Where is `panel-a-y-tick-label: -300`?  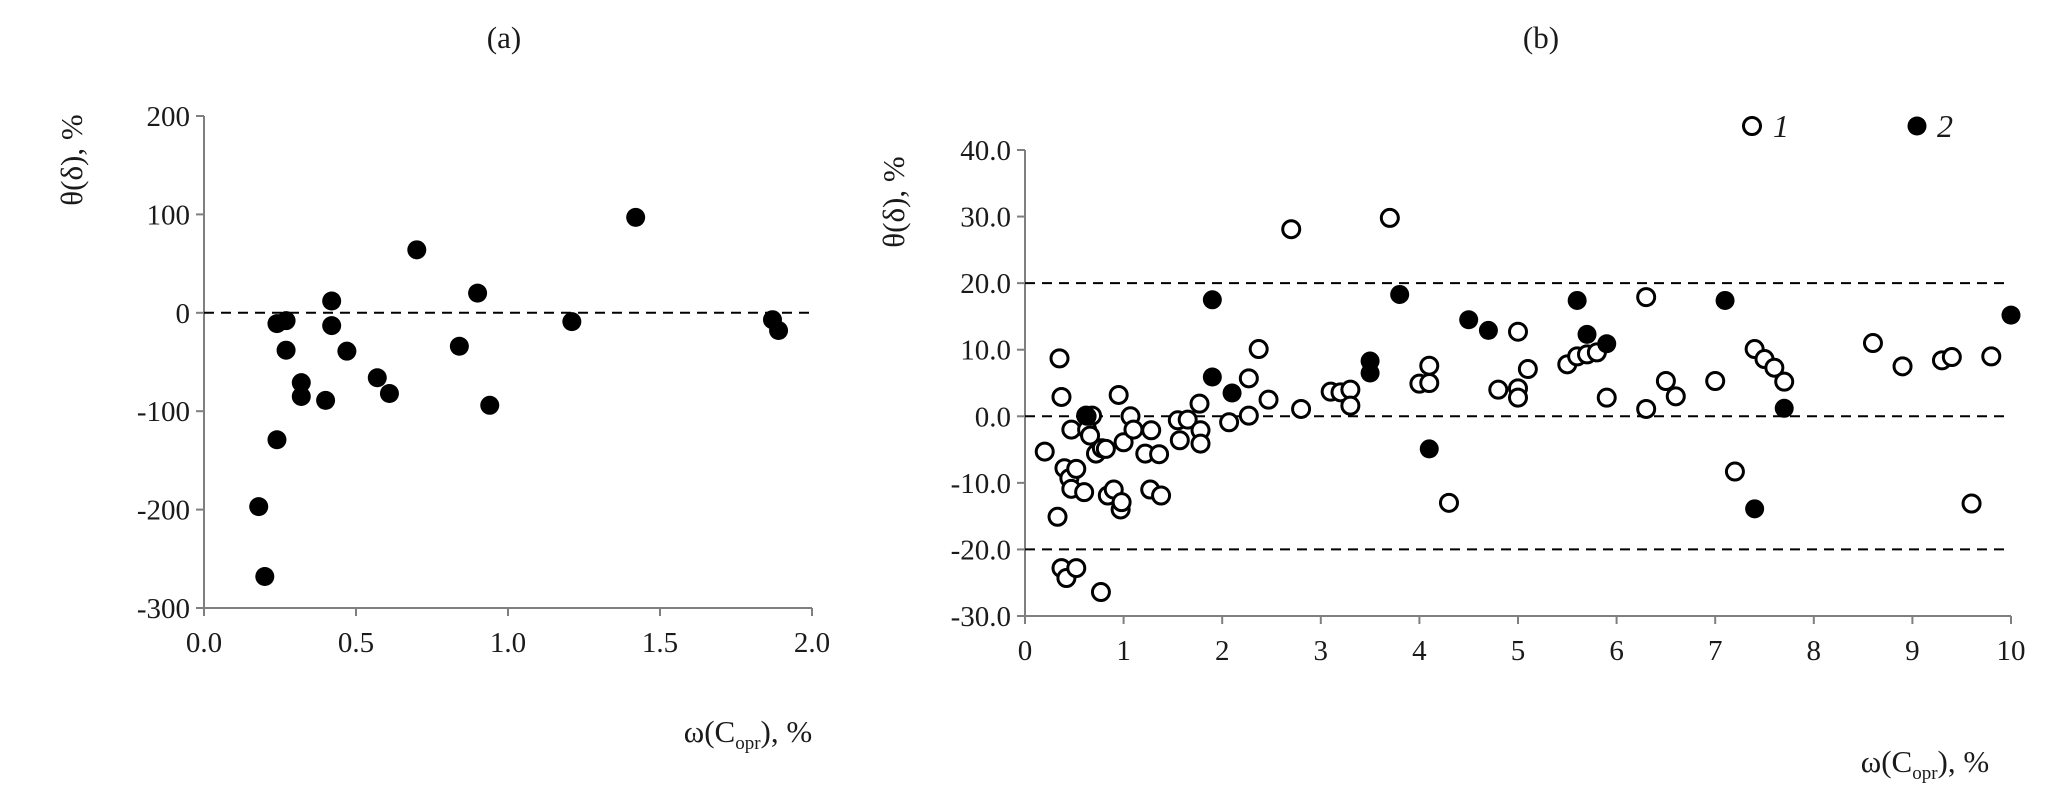
panel-a-y-tick-label: -300 is located at coordinates (163, 609).